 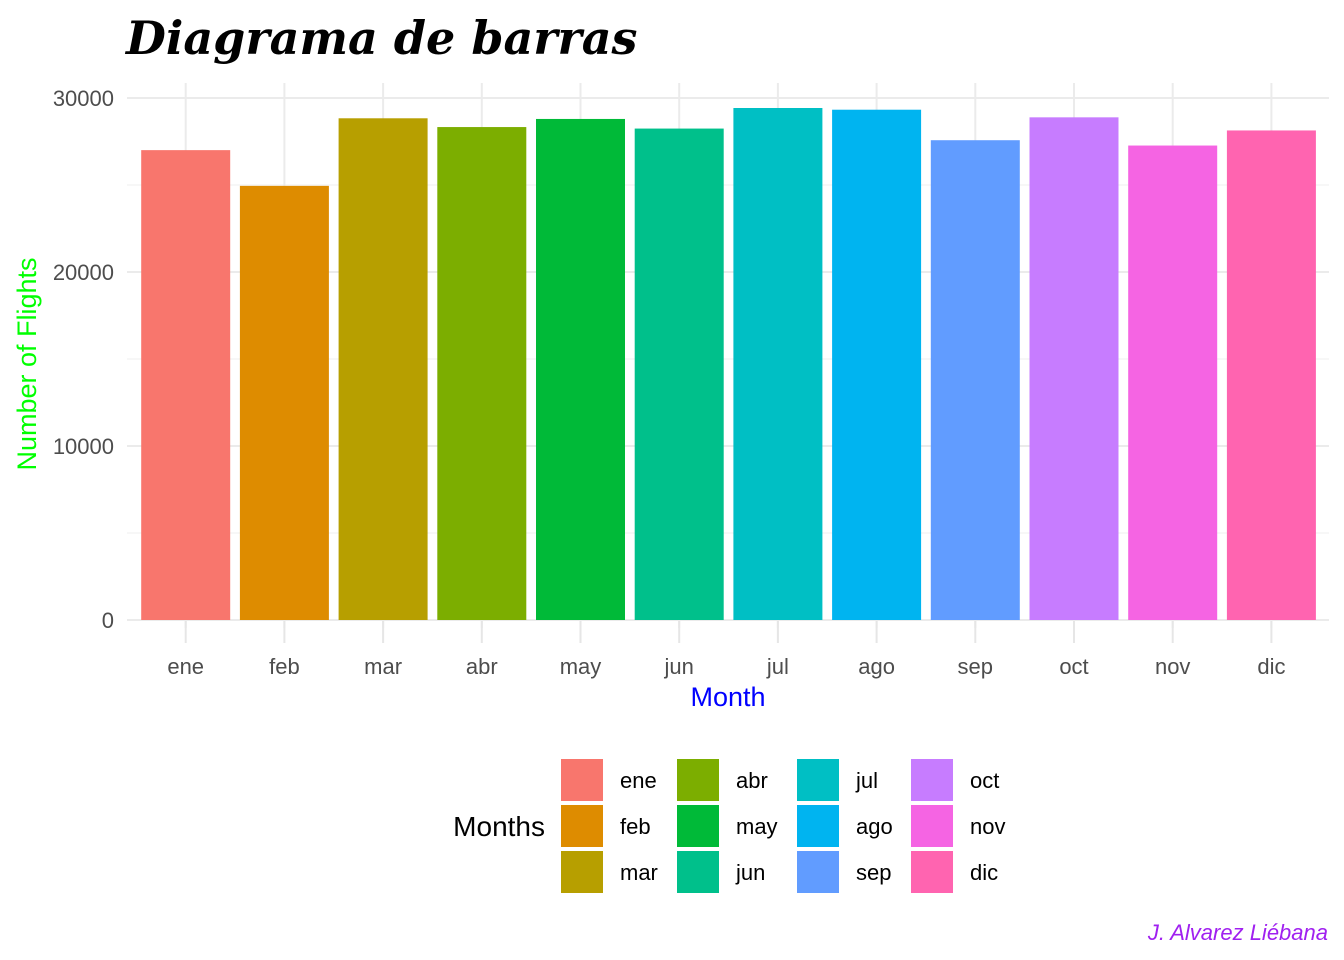 I want to click on legend-item-jul: jul, so click(x=837, y=780).